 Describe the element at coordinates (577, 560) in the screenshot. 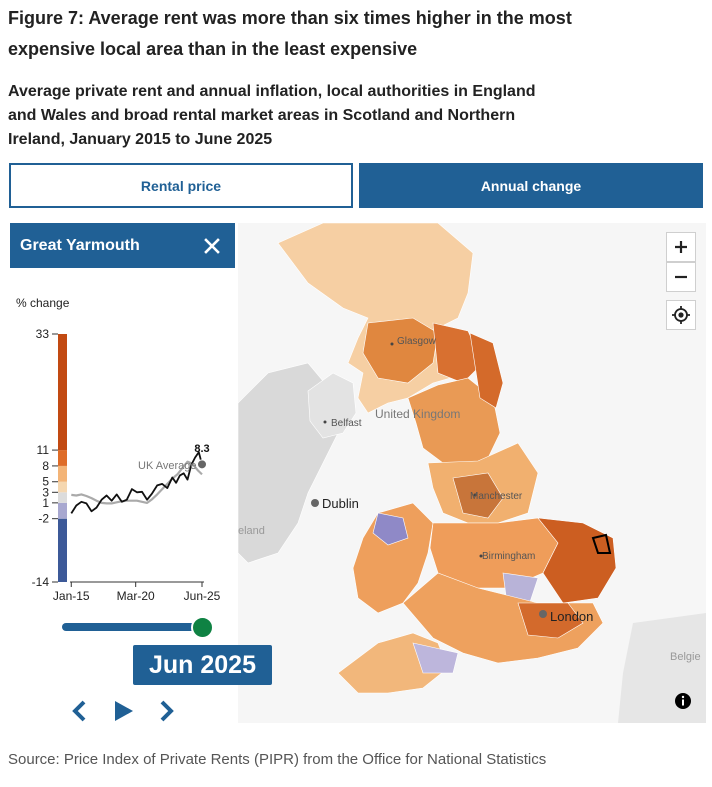

I see `east-region` at that location.